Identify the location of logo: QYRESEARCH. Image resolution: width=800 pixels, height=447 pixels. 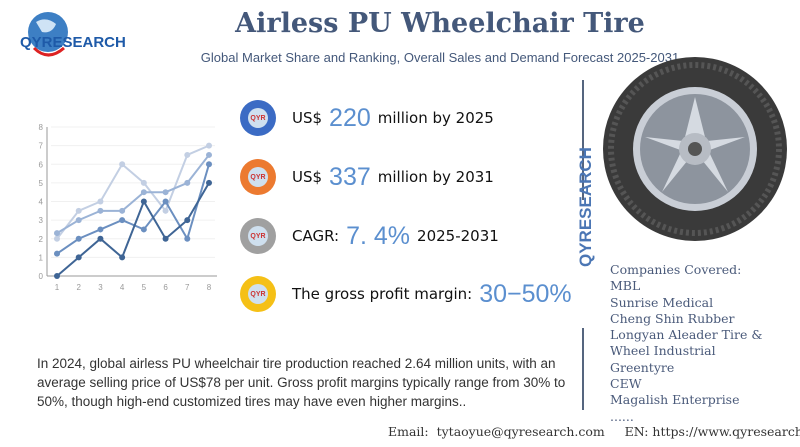
(79, 37).